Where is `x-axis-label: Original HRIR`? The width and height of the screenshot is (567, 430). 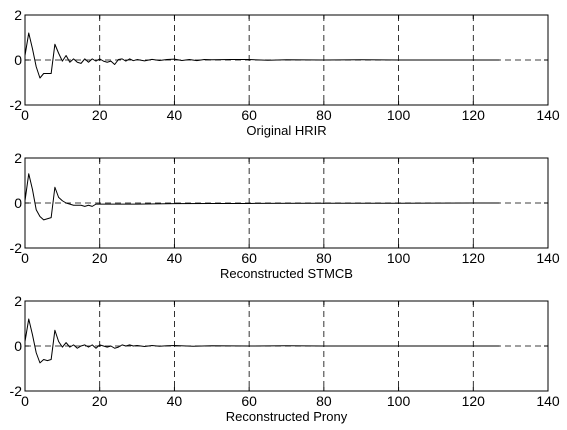 x-axis-label: Original HRIR is located at coordinates (286, 130).